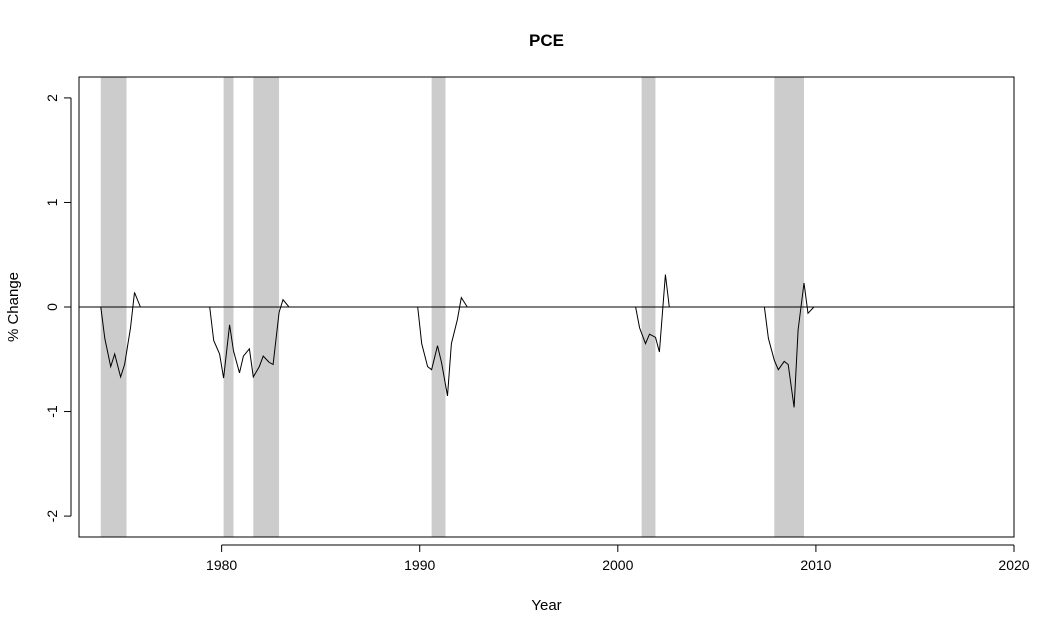 The height and width of the screenshot is (635, 1055). Describe the element at coordinates (419, 565) in the screenshot. I see `x-tick-label: 1990` at that location.